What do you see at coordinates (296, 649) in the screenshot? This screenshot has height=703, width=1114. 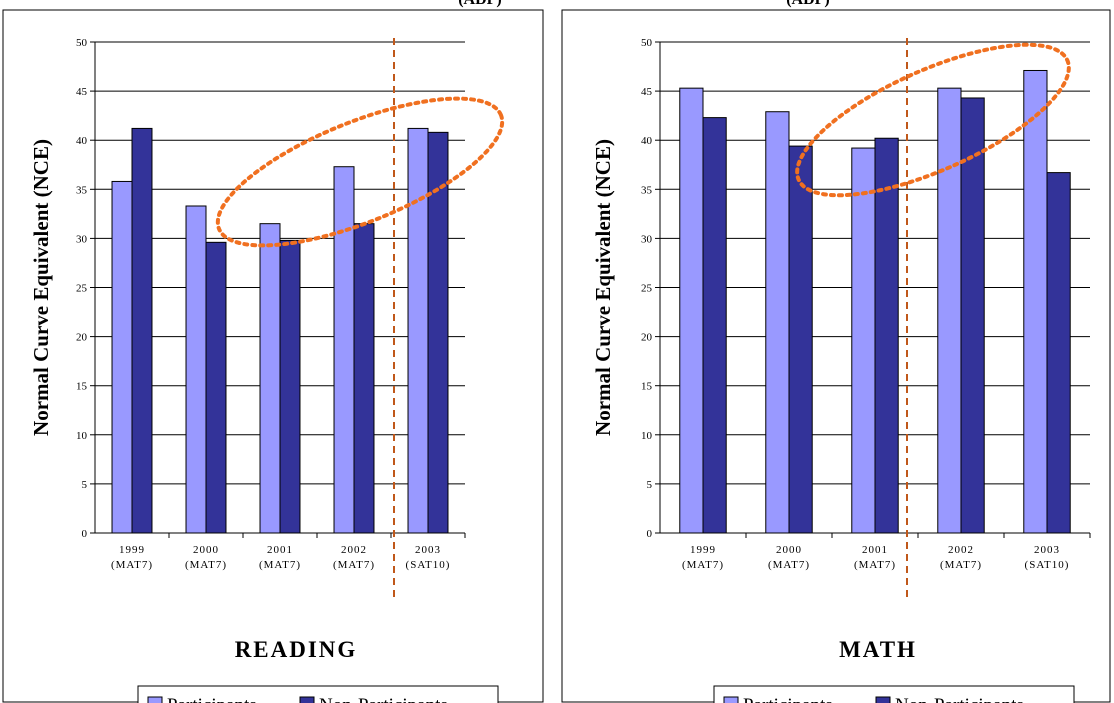 I see `chart-title: READING` at bounding box center [296, 649].